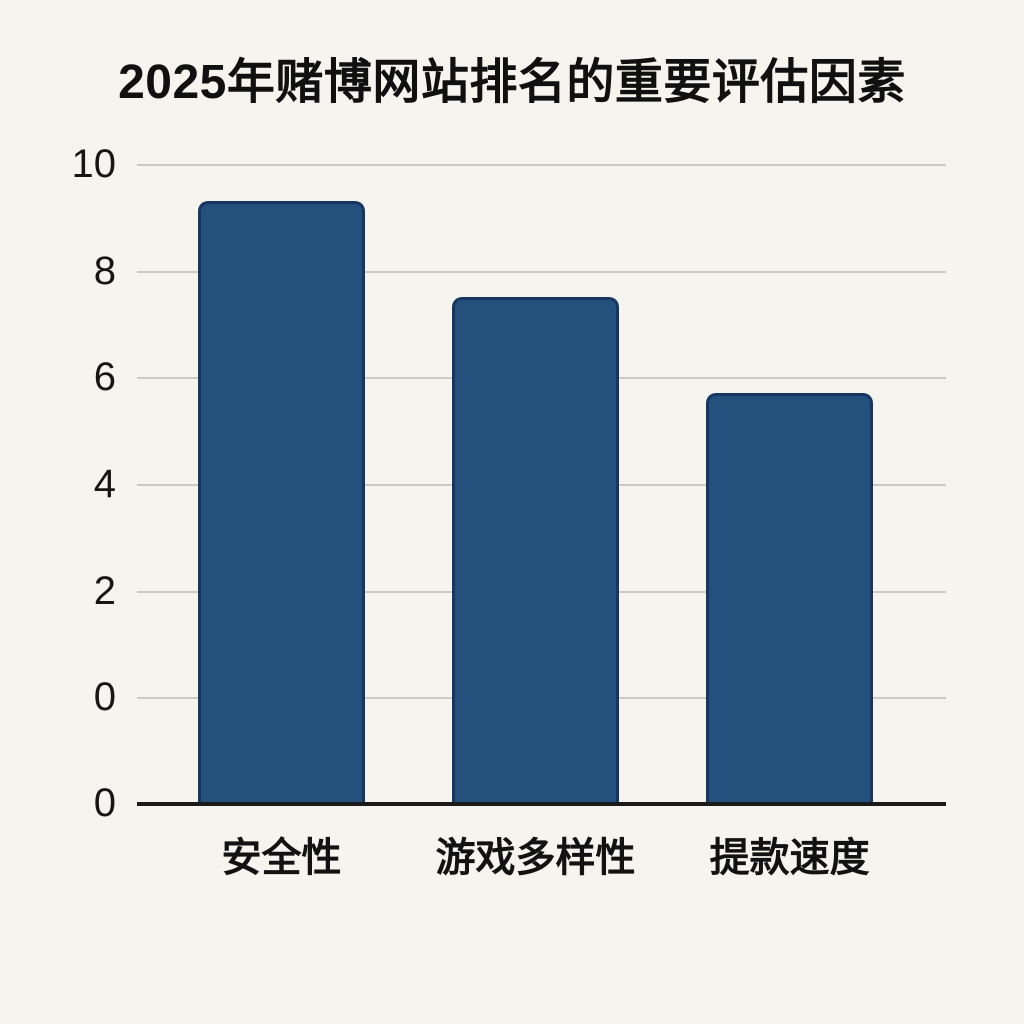 Image resolution: width=1024 pixels, height=1024 pixels. I want to click on y-tick-label: 0, so click(104, 697).